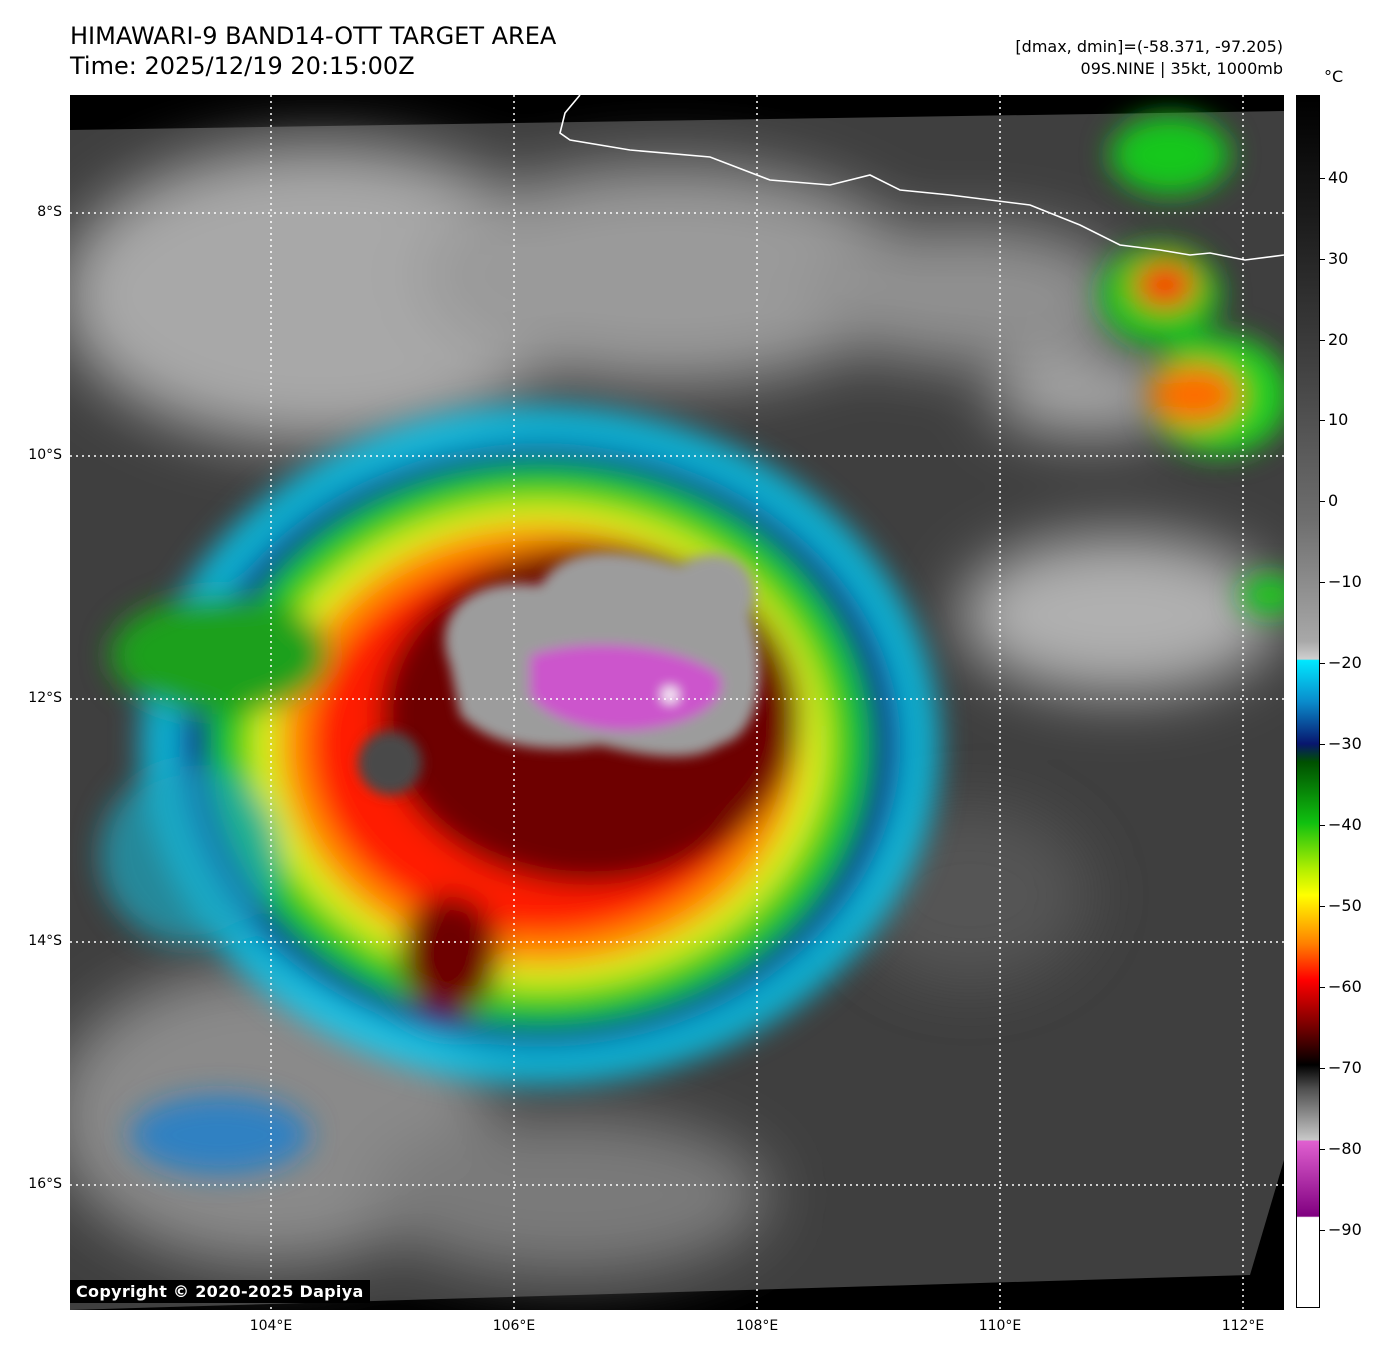 This screenshot has width=1388, height=1359. Describe the element at coordinates (1345, 581) in the screenshot. I see `colorbar-tick-minus10: −10` at that location.